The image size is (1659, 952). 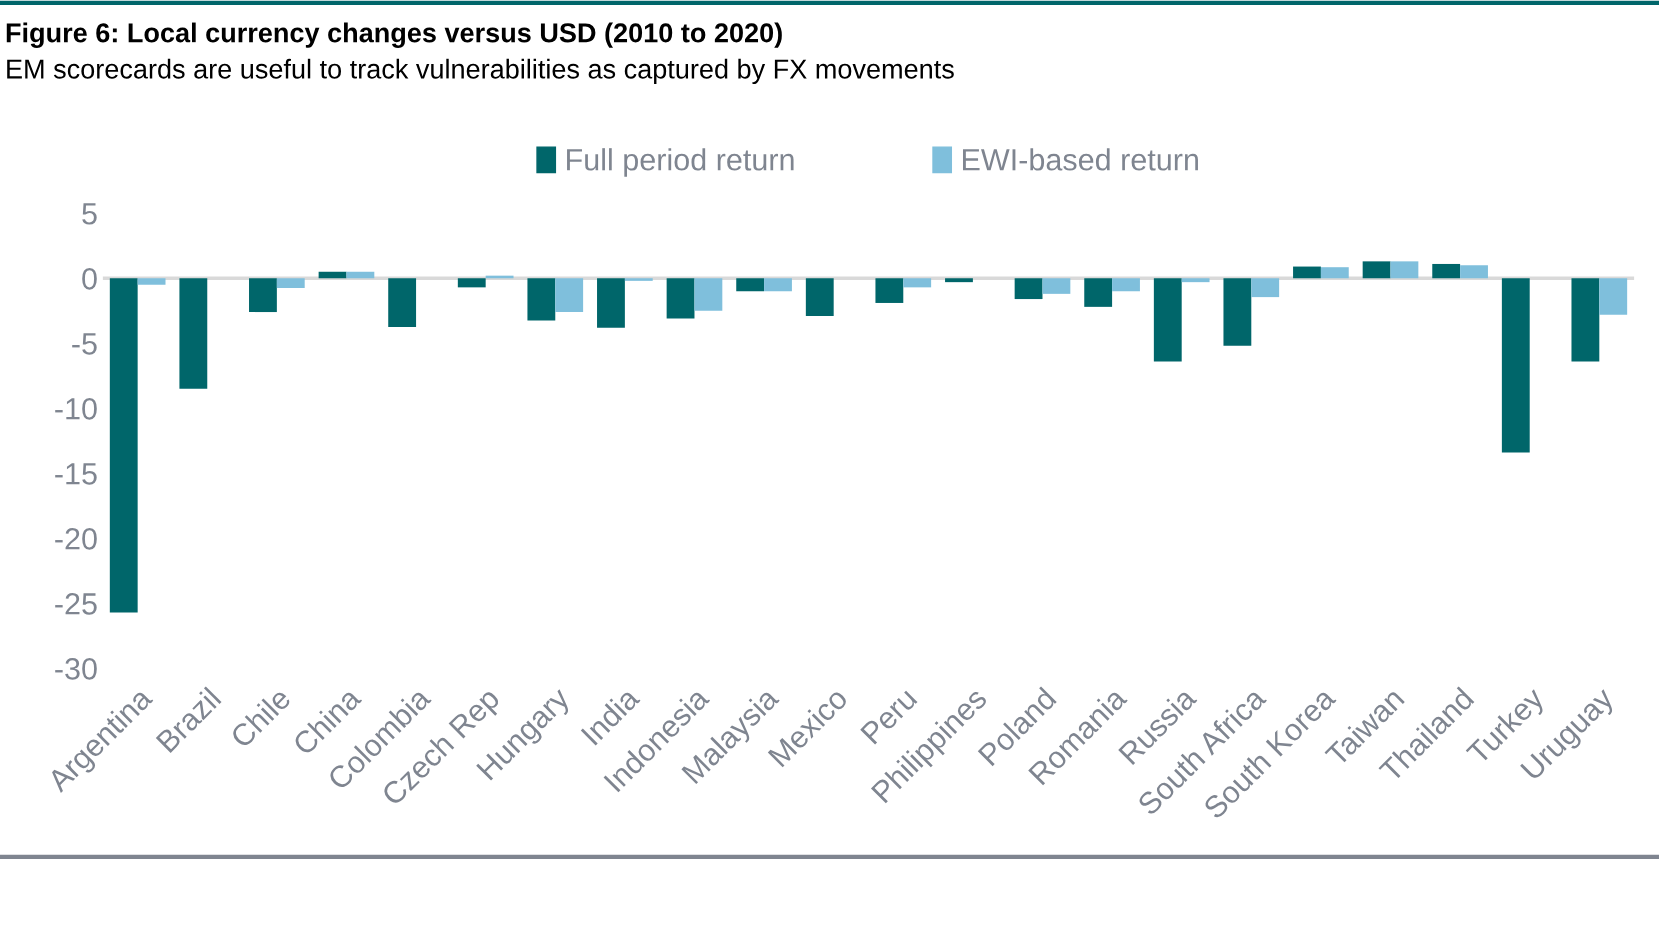 I want to click on legend-label: EWI-based return, so click(x=1080, y=159).